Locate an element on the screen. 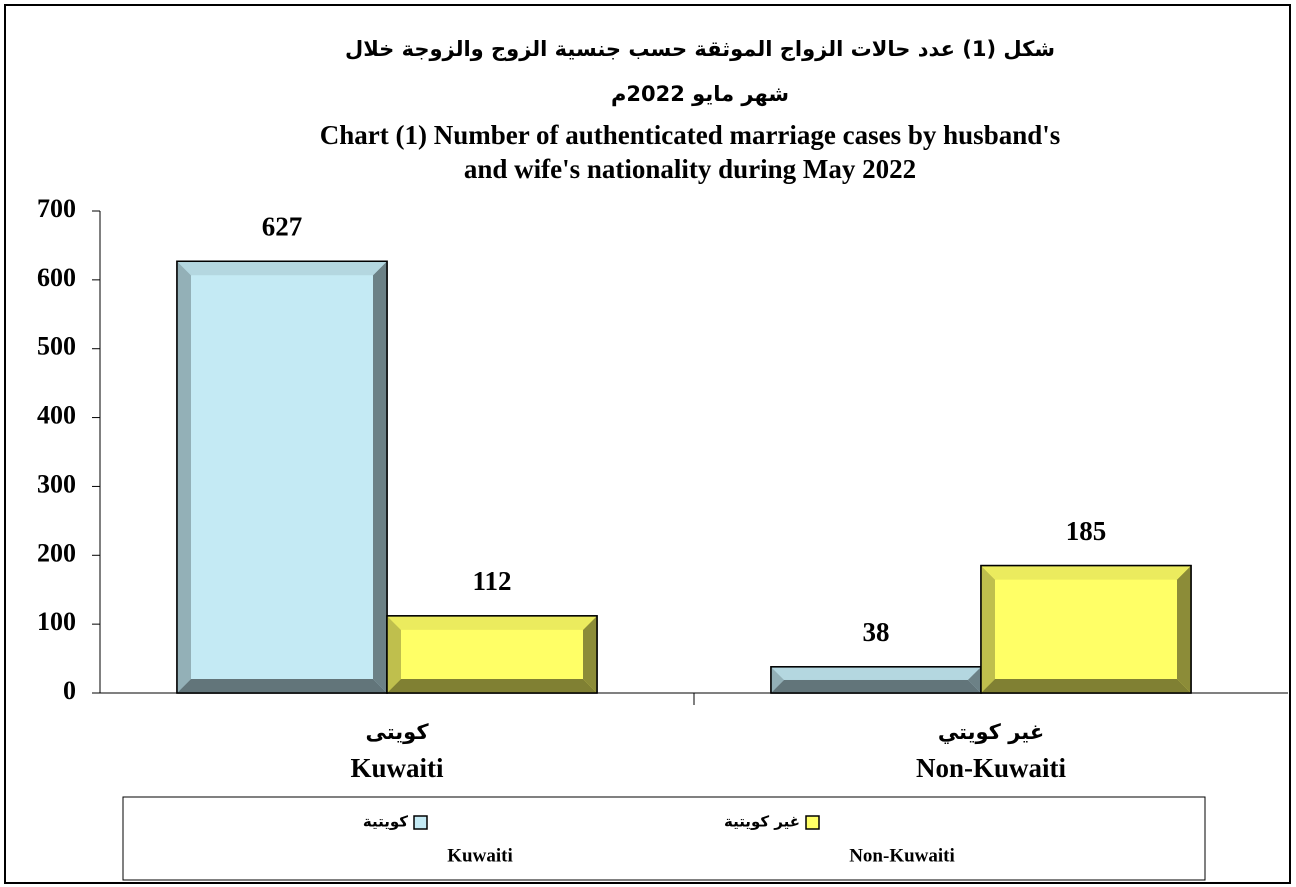 This screenshot has width=1296, height=887. data-label: 112 is located at coordinates (491, 581).